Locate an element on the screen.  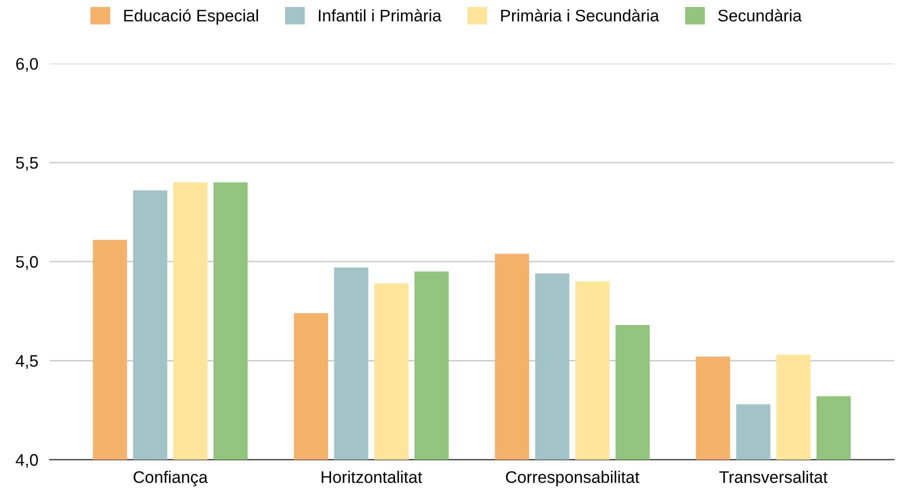
legend-label: Secundària is located at coordinates (760, 15).